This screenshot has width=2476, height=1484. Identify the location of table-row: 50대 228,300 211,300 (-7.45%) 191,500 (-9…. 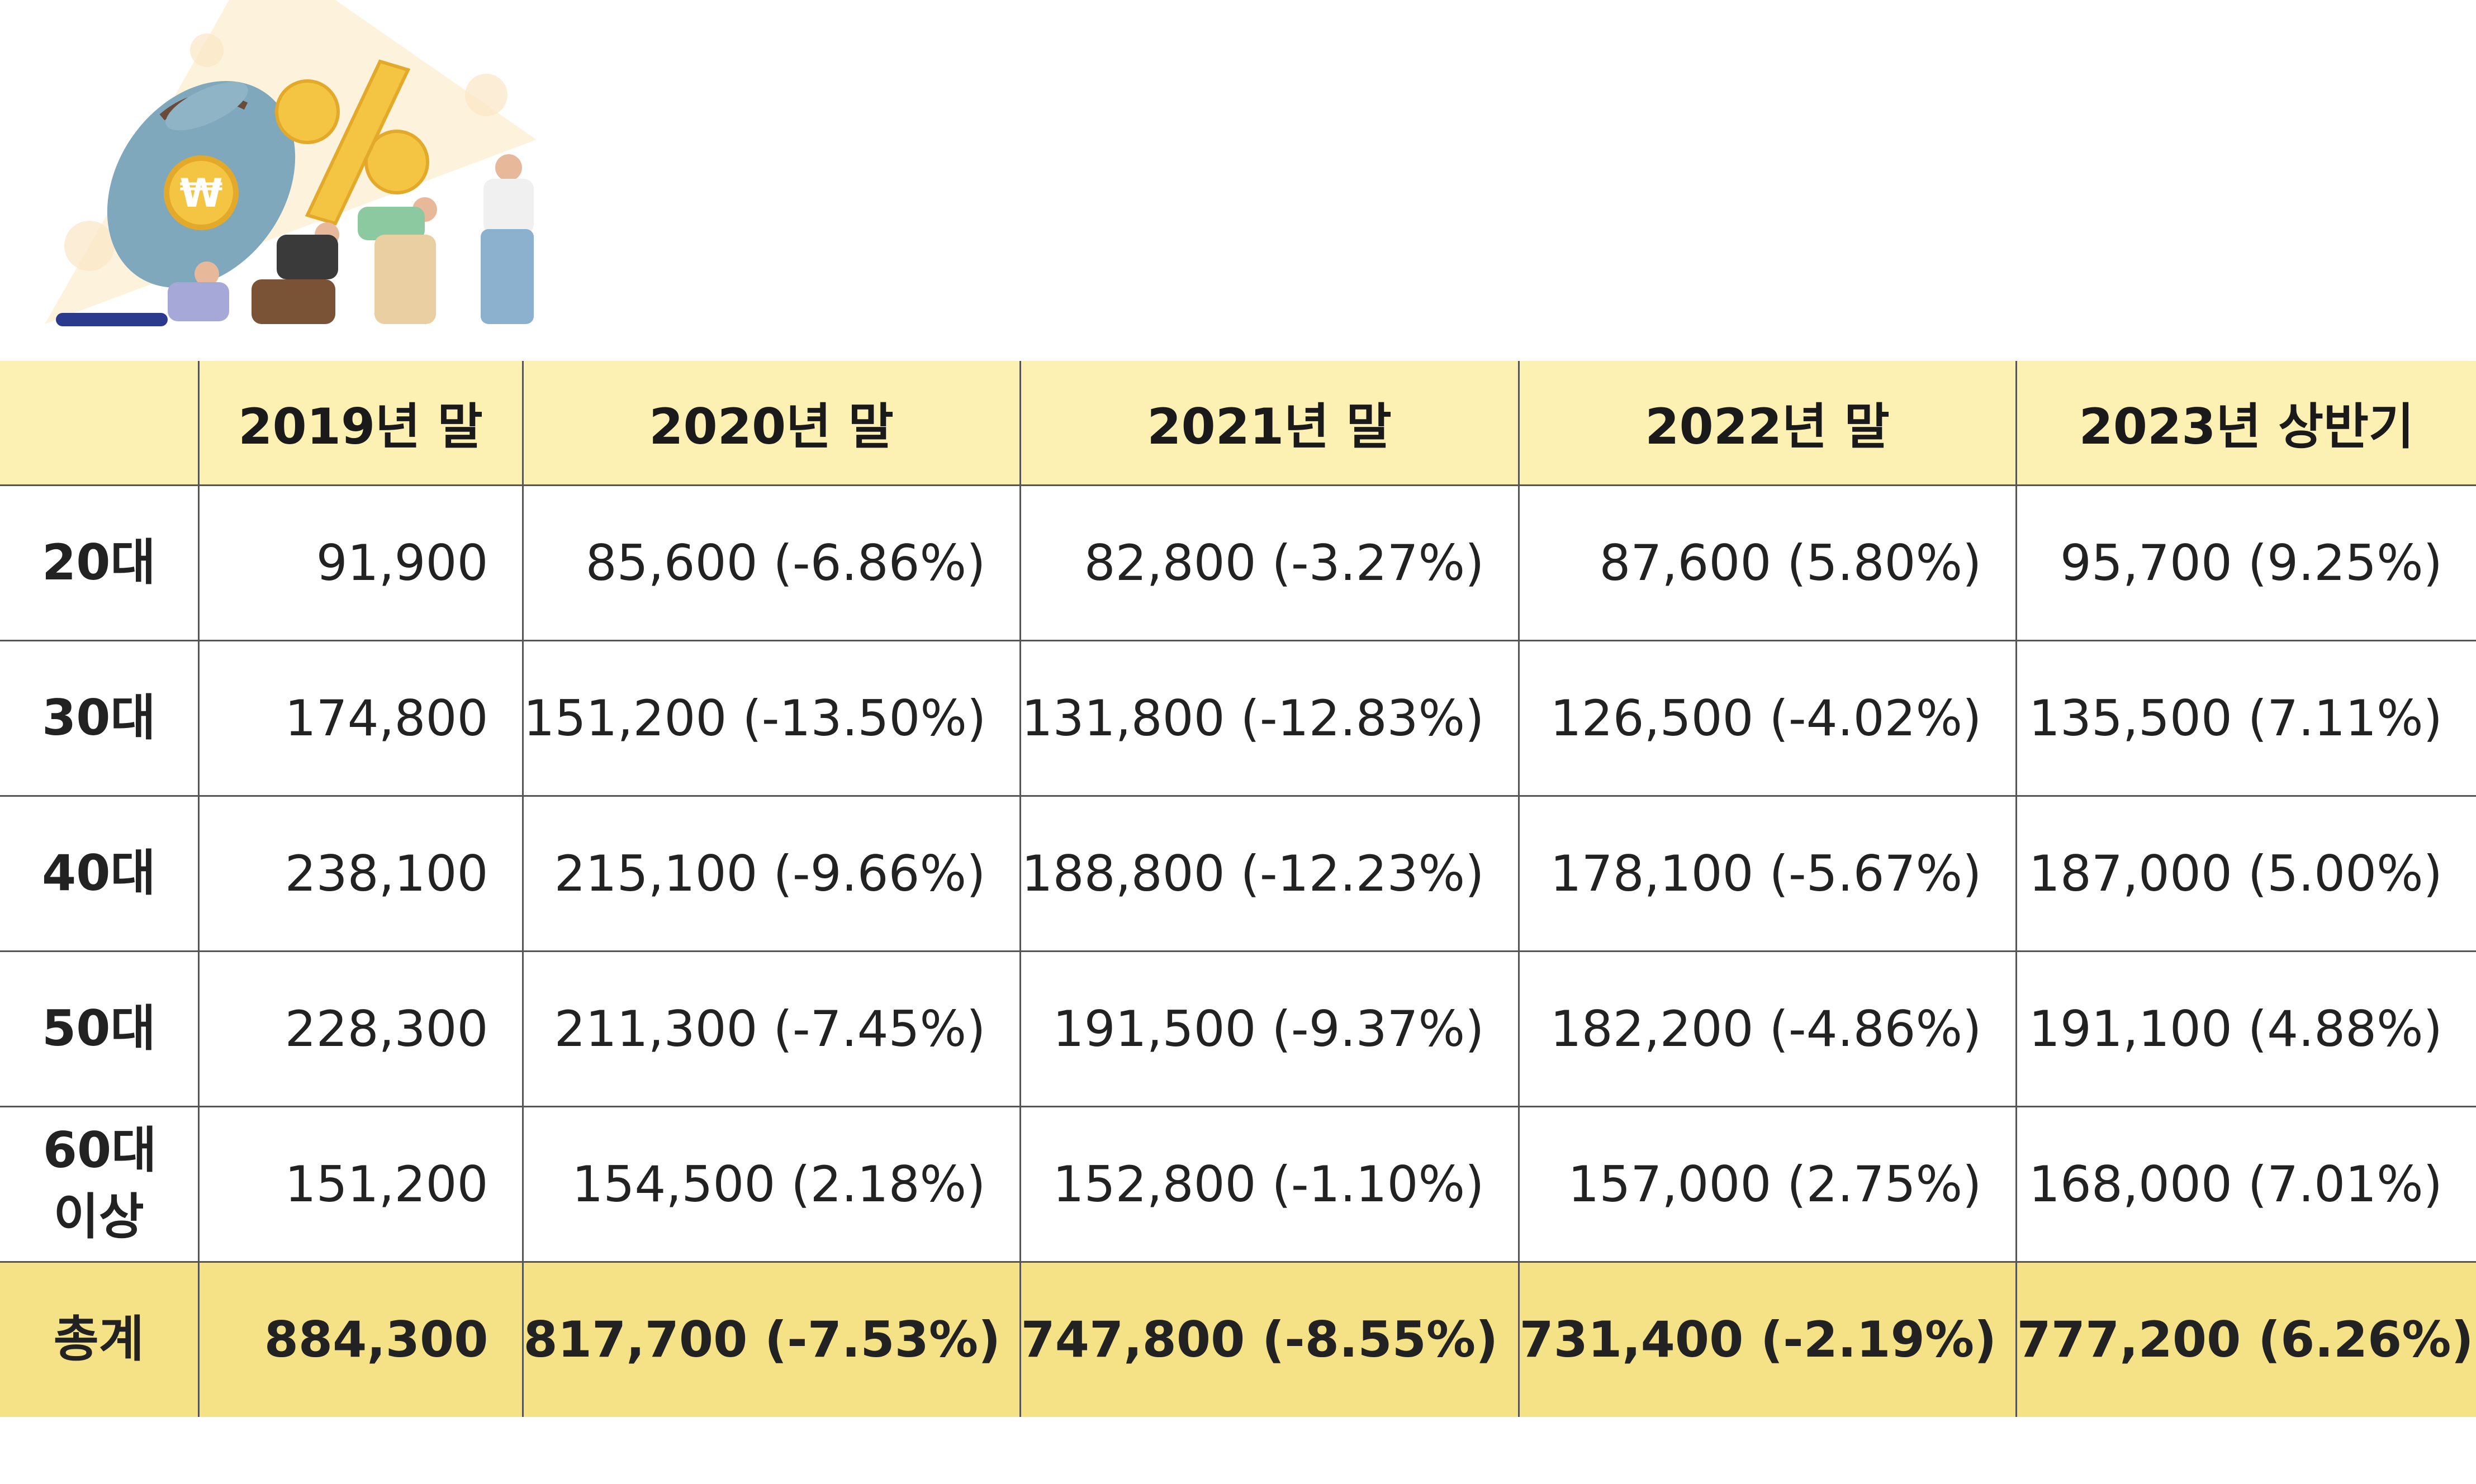
(1238, 1028).